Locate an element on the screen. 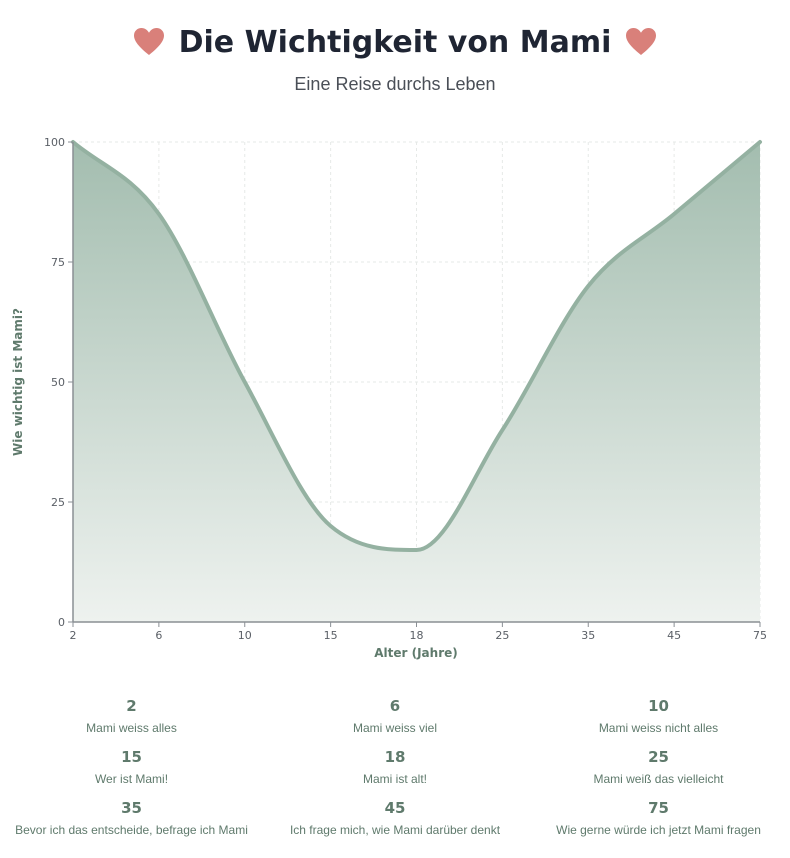 This screenshot has height=858, width=790. y-axis-label: Wie wichtig ist Mami? is located at coordinates (18, 382).